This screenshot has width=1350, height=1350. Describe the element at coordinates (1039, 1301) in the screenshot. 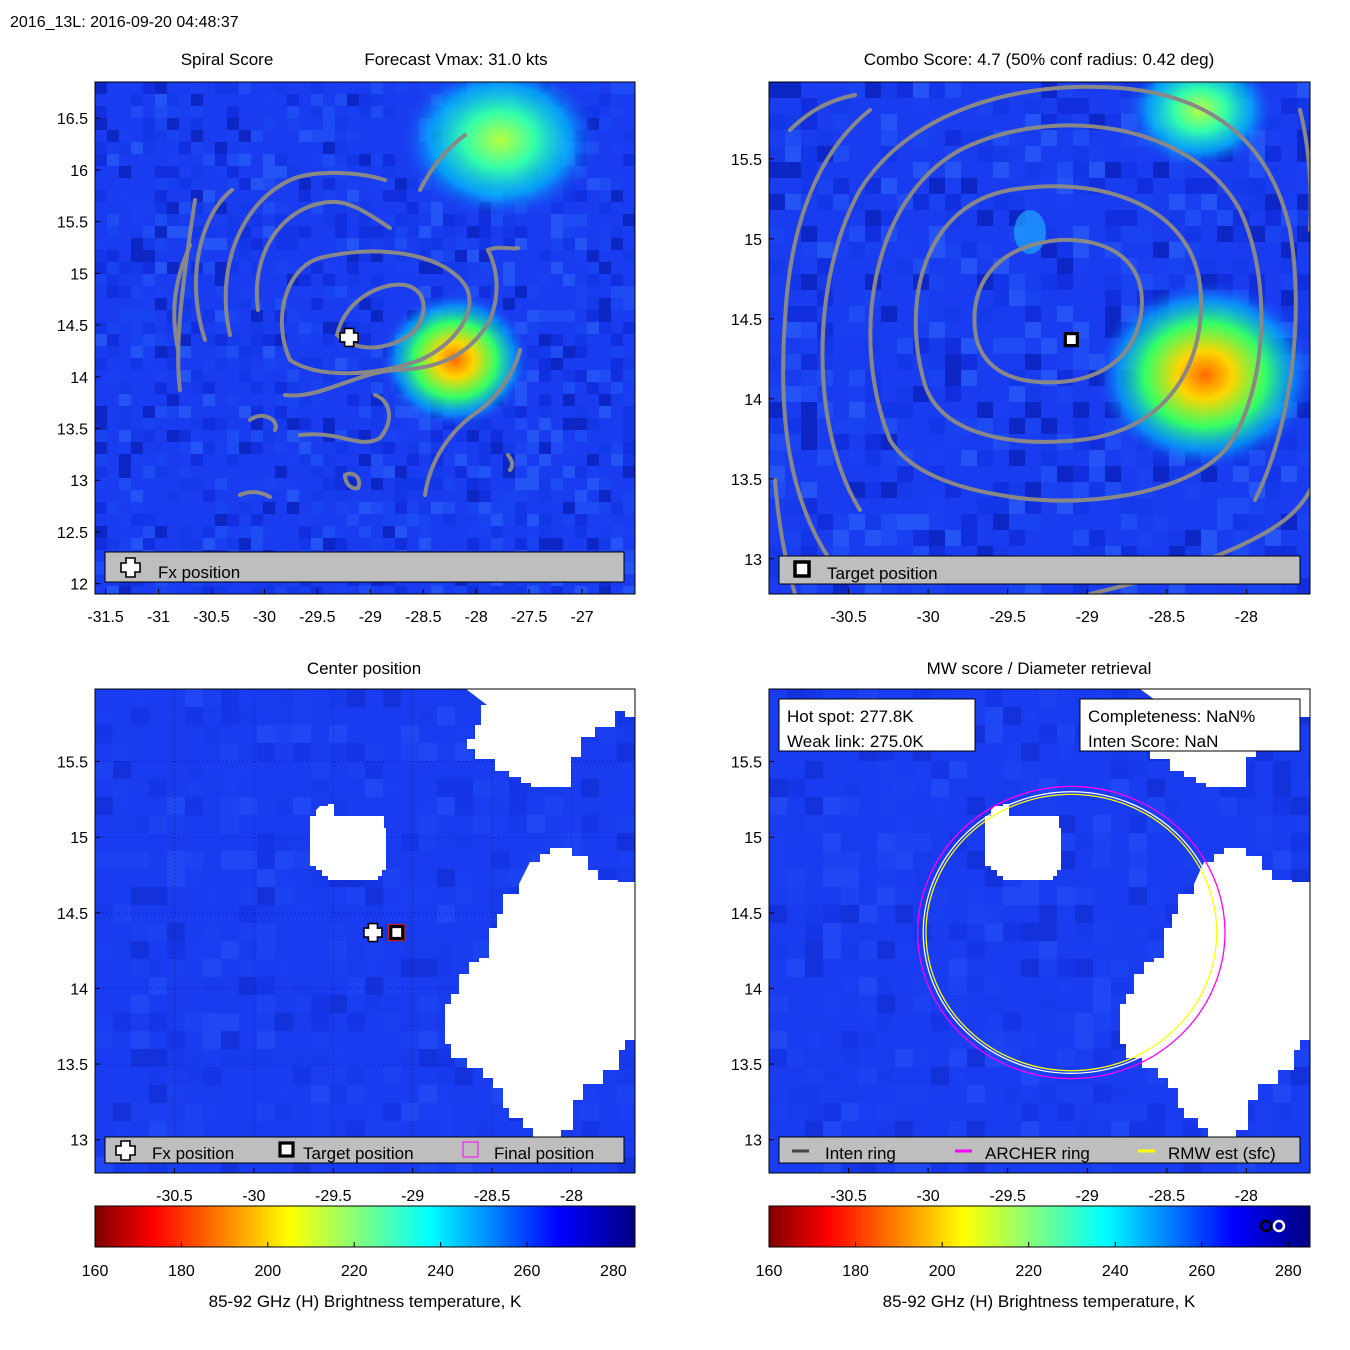

I see `colorbar-label: 85-92 GHz (H) Brightness temperature, K` at that location.